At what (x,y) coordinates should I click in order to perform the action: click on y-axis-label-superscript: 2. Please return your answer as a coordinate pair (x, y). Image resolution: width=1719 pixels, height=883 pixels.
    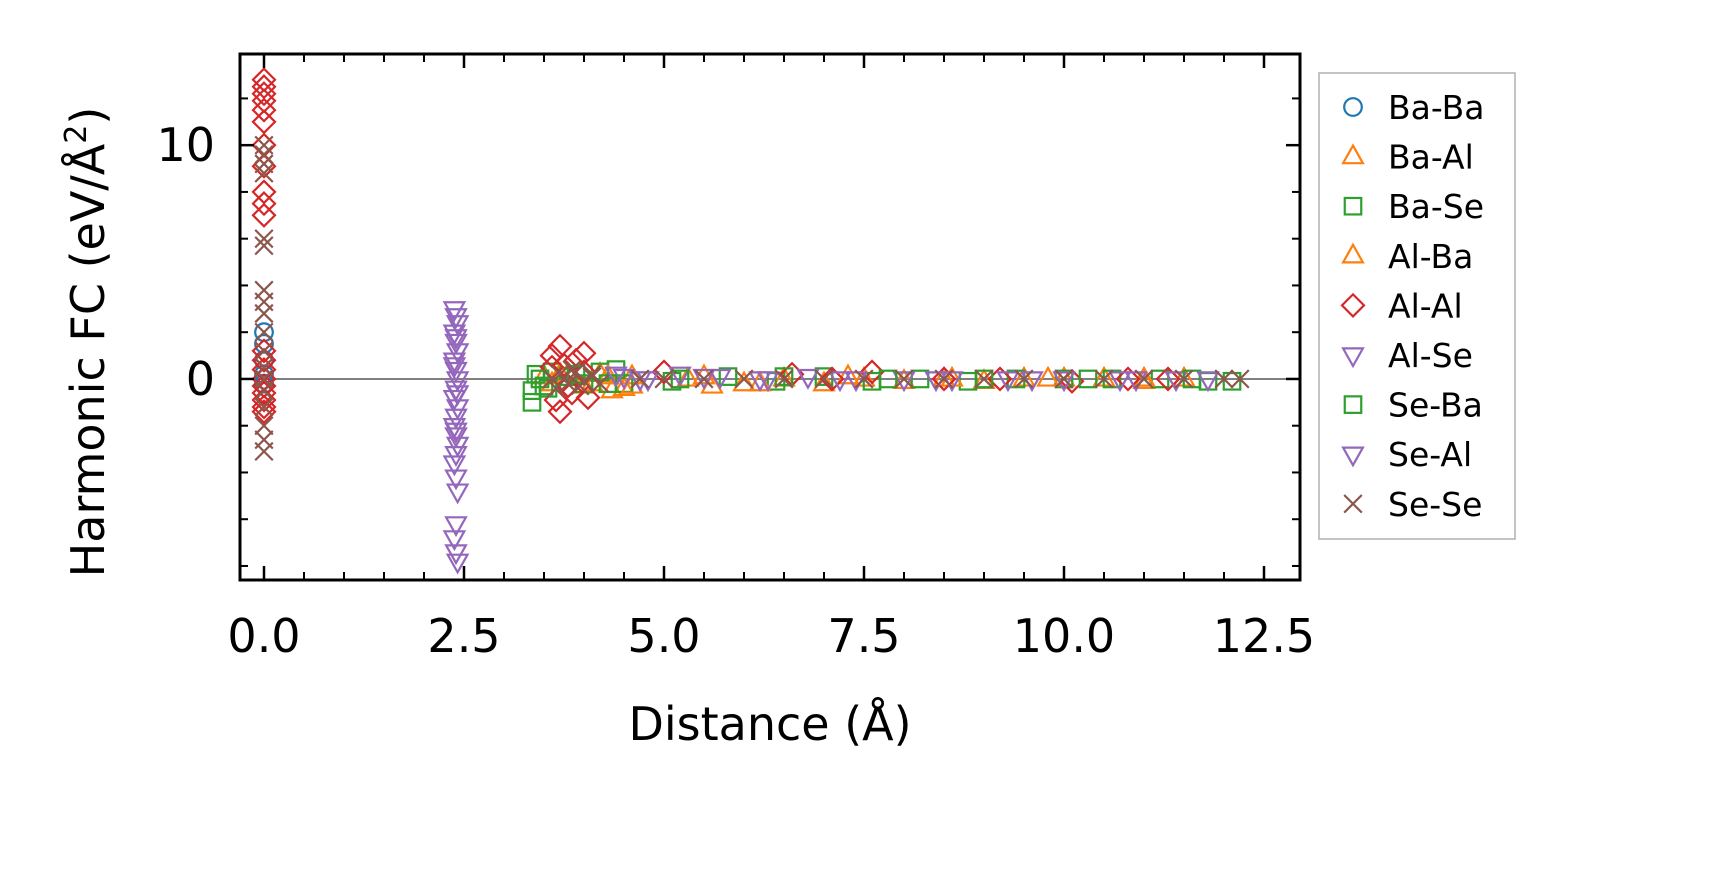
    Looking at the image, I should click on (76, 134).